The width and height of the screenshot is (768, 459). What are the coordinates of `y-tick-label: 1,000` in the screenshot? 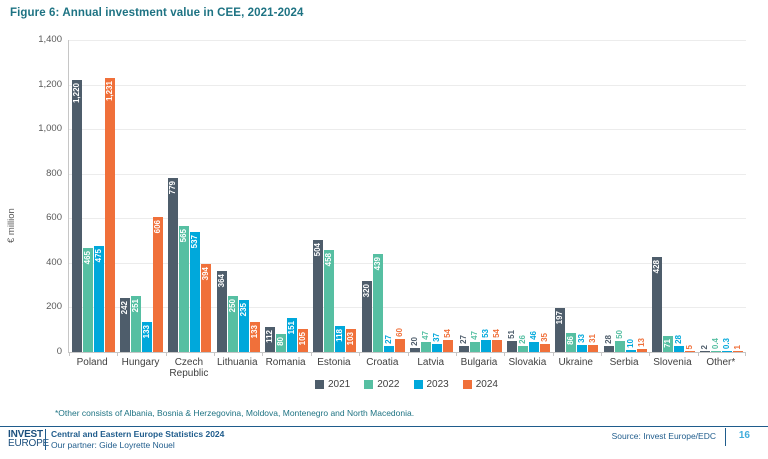 It's located at (50, 129).